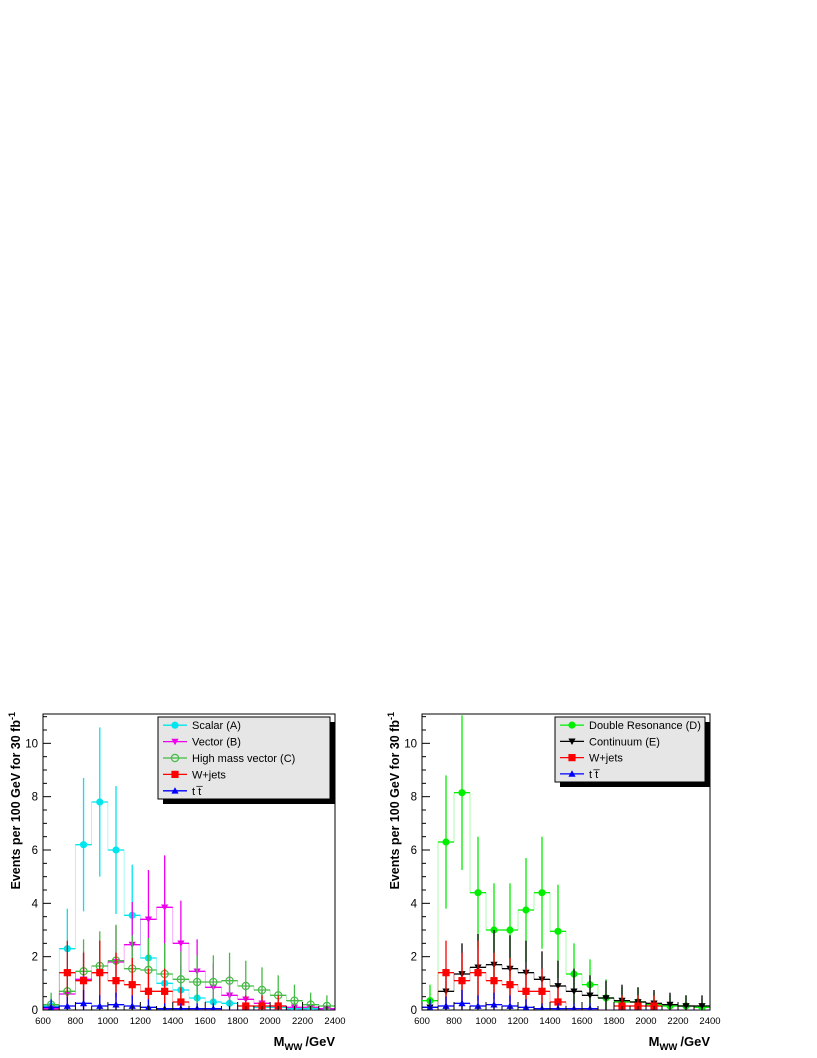 The image size is (817, 1058). What do you see at coordinates (566, 862) in the screenshot?
I see `data-layer` at bounding box center [566, 862].